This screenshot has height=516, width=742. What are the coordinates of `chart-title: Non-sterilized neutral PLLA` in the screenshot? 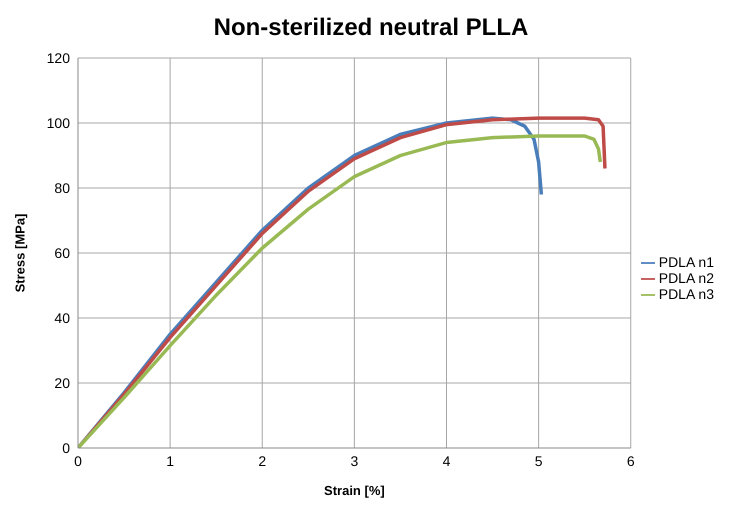 It's located at (371, 28).